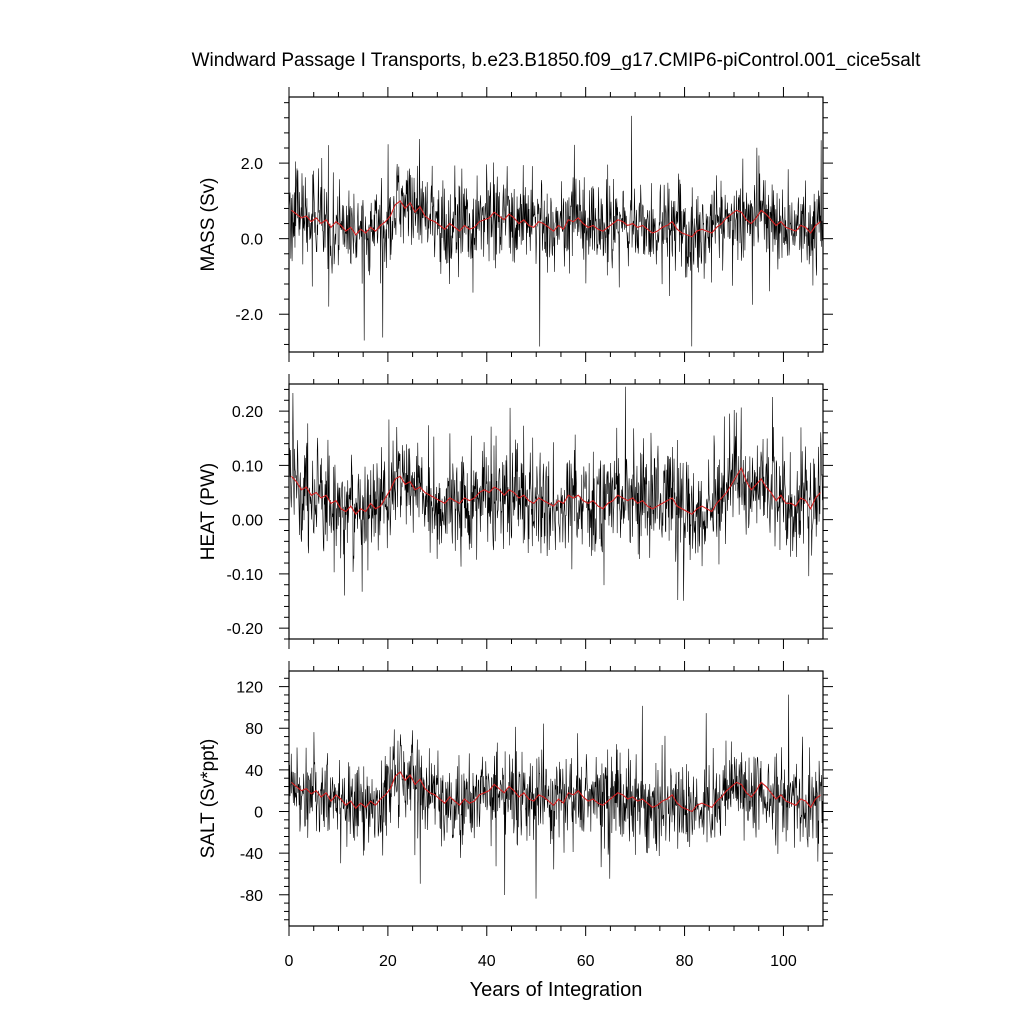 The width and height of the screenshot is (1024, 1024). I want to click on x-tick-label: 100, so click(783, 961).